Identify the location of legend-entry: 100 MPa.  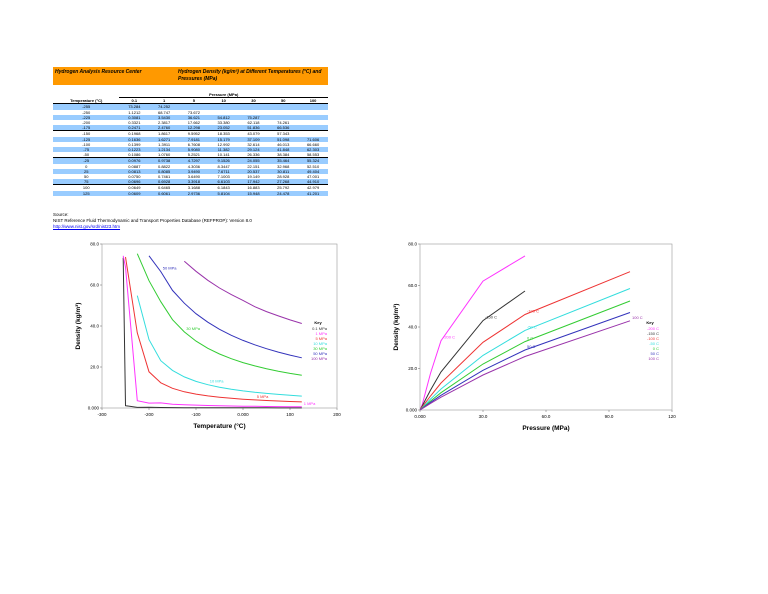
(319, 358).